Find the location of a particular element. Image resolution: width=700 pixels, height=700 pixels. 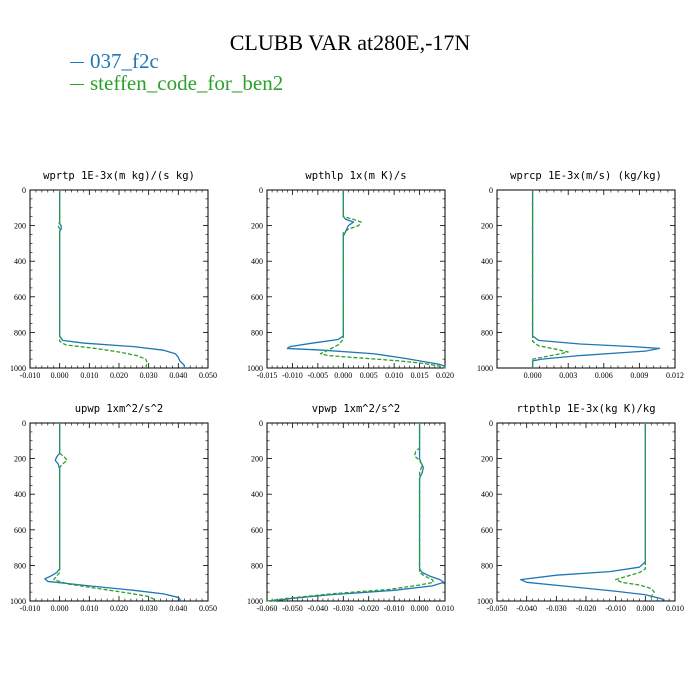

legend-item-1: 037_f2c is located at coordinates (176, 61).